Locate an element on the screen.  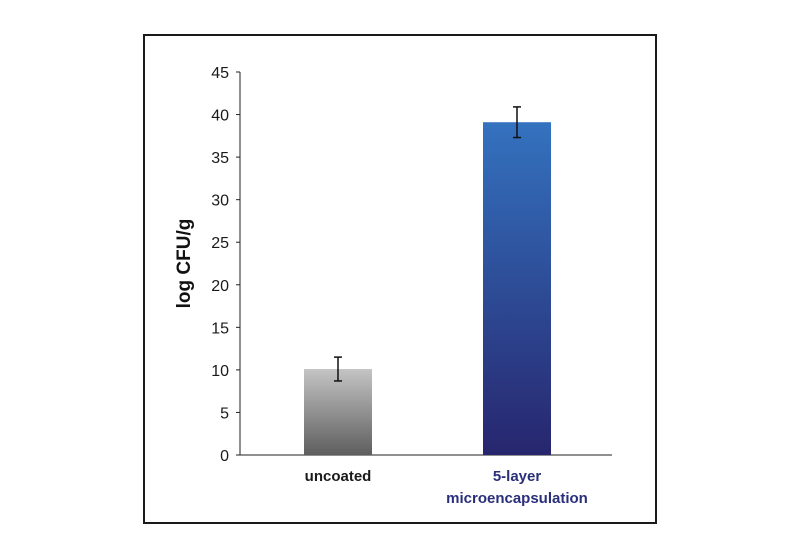
y-tick-label: 40 is located at coordinates (220, 116).